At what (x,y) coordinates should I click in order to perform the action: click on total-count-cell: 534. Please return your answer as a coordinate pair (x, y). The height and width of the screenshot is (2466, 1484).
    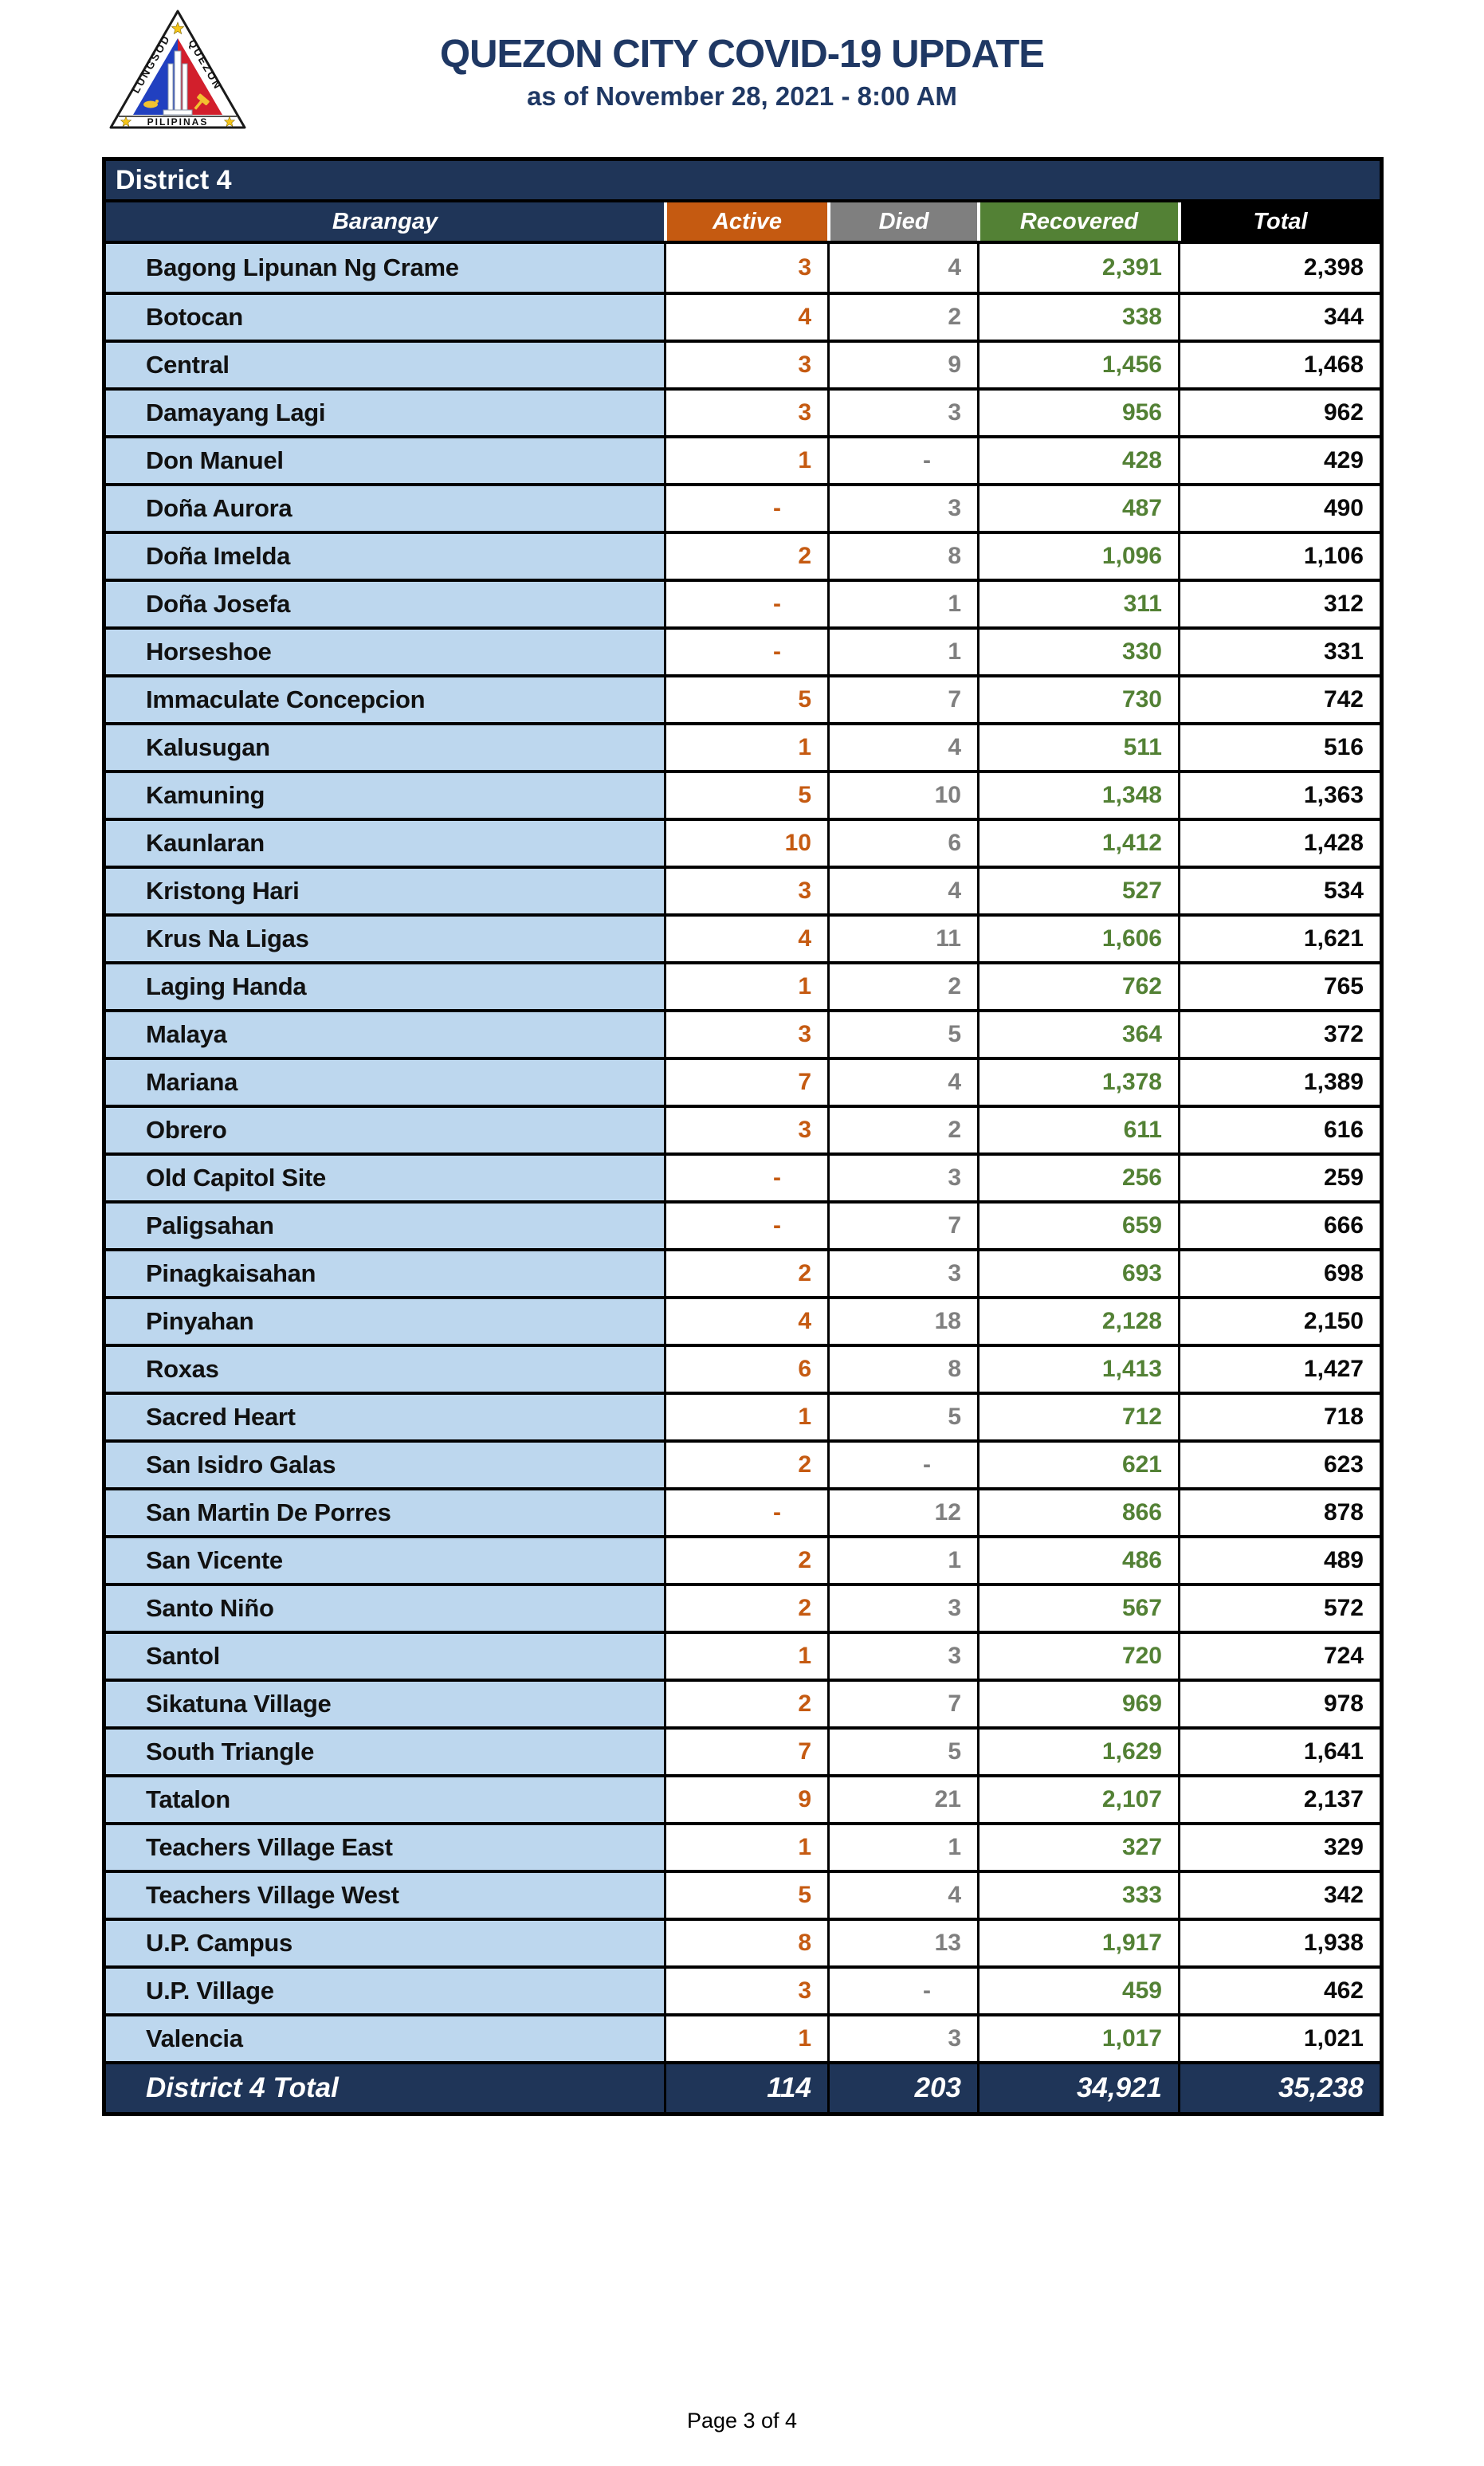
    Looking at the image, I should click on (1279, 891).